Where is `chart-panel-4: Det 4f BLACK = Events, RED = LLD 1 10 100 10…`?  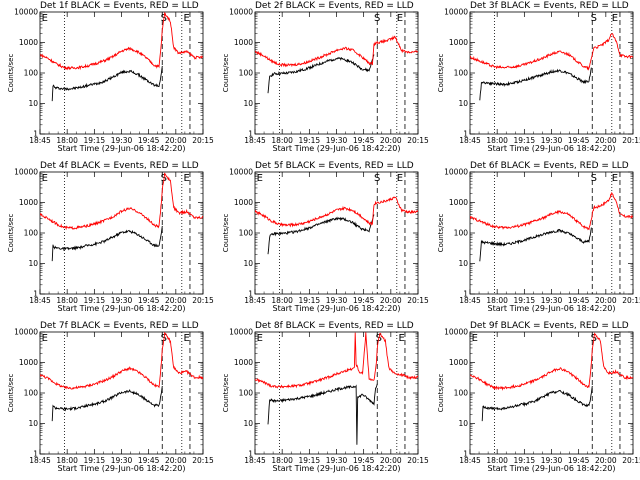
chart-panel-4: Det 4f BLACK = Events, RED = LLD 1 10 100 10… is located at coordinates (110, 237).